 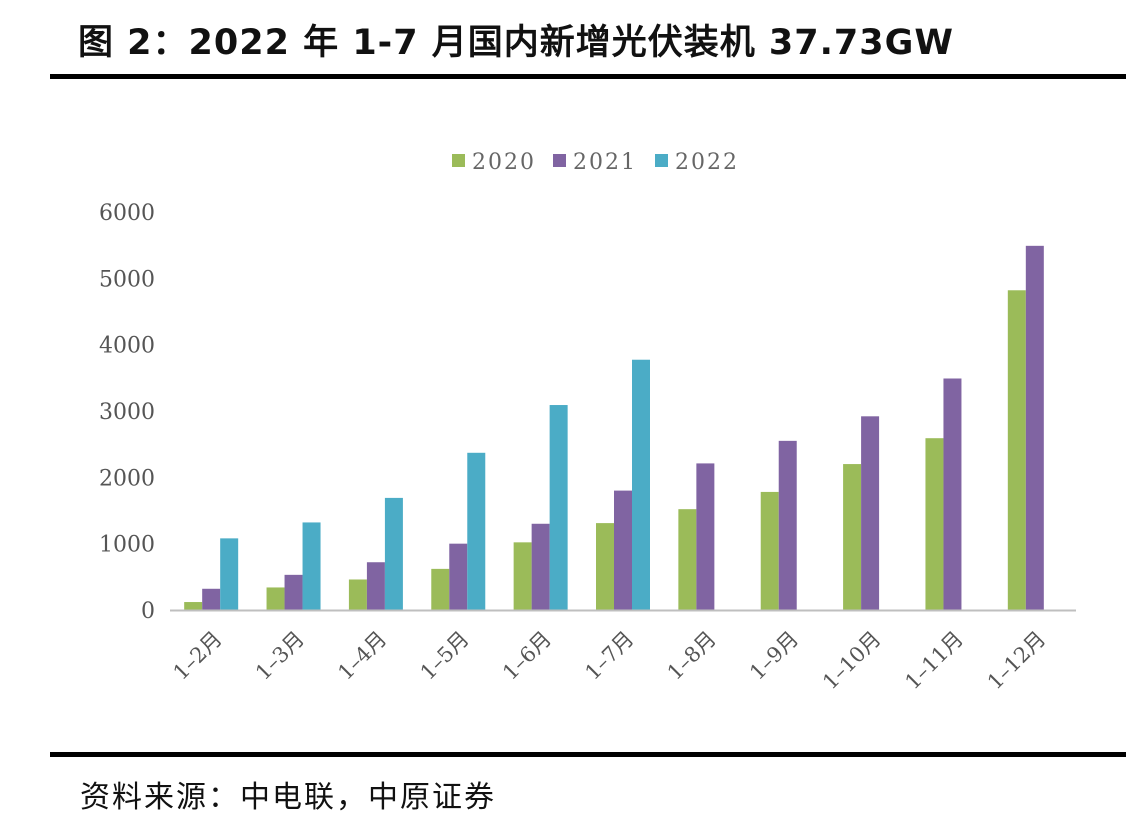 I want to click on y-tick-label: 4000, so click(x=127, y=346).